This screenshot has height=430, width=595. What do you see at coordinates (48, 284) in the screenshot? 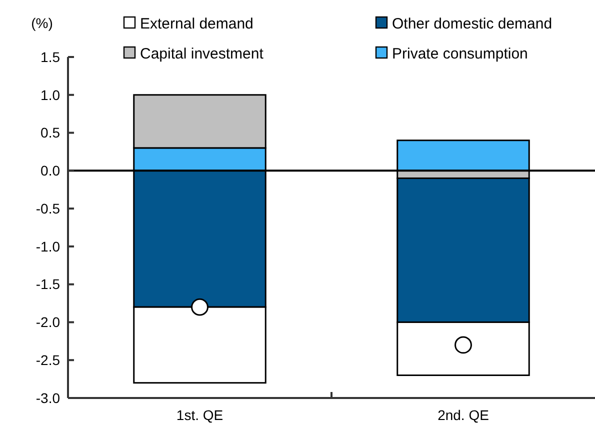
I see `y-tick-label: -1.5` at bounding box center [48, 284].